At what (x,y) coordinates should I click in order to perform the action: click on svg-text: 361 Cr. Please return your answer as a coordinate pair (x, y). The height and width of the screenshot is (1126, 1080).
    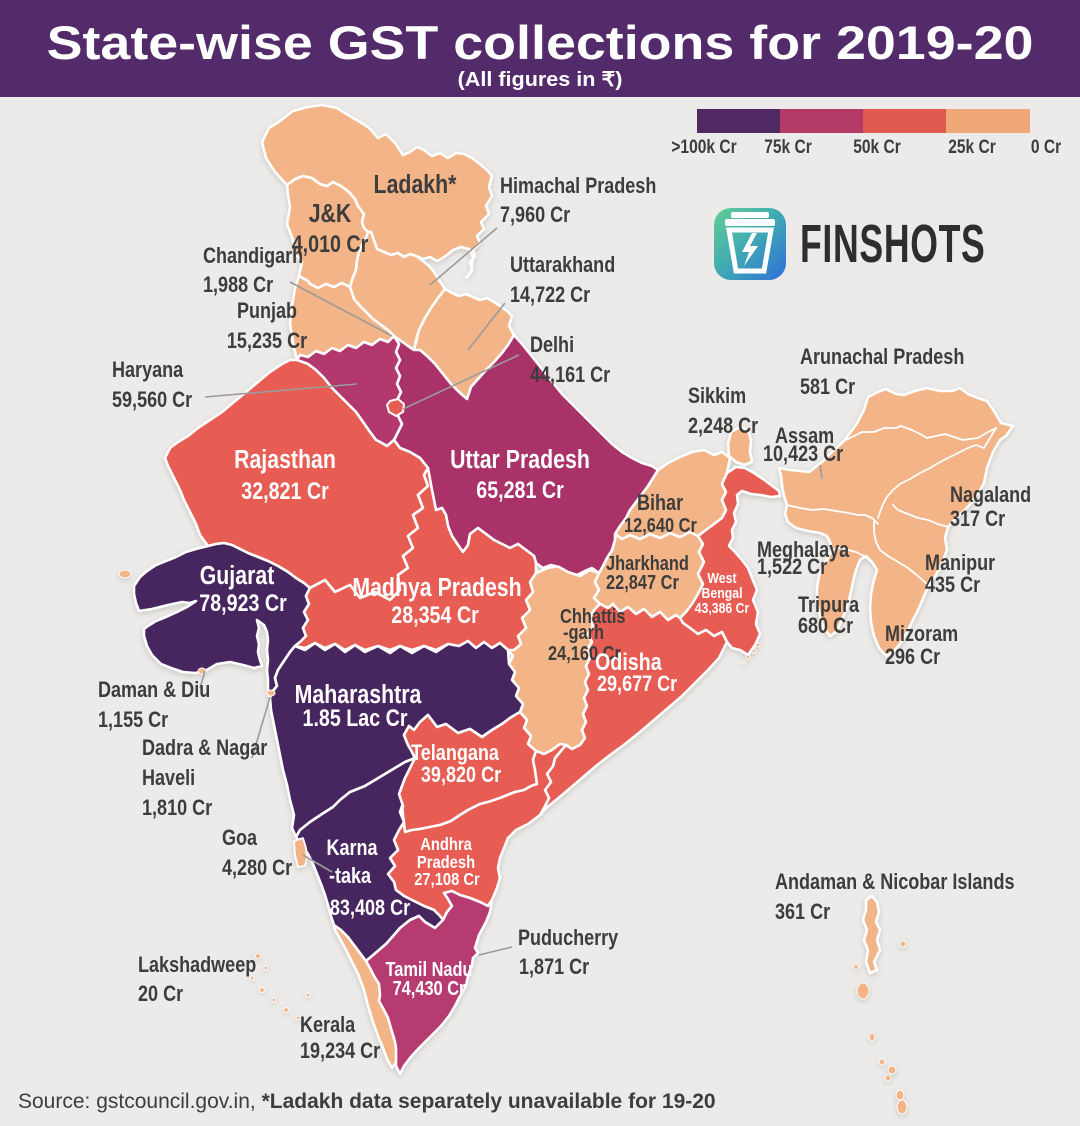
    Looking at the image, I should click on (802, 912).